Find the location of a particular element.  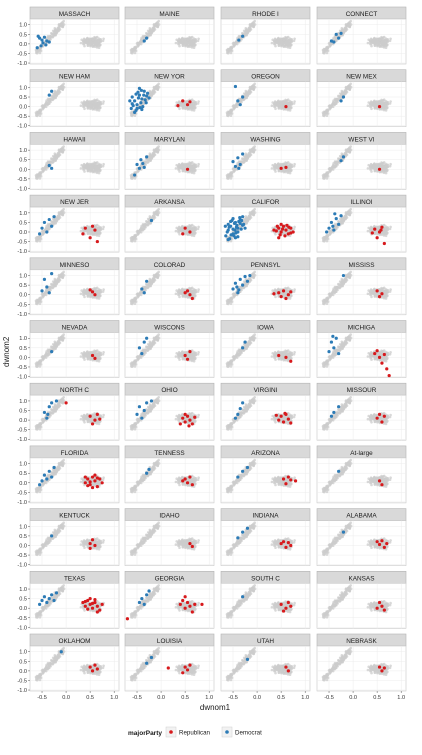

facet-label: ARKANSA is located at coordinates (169, 202).